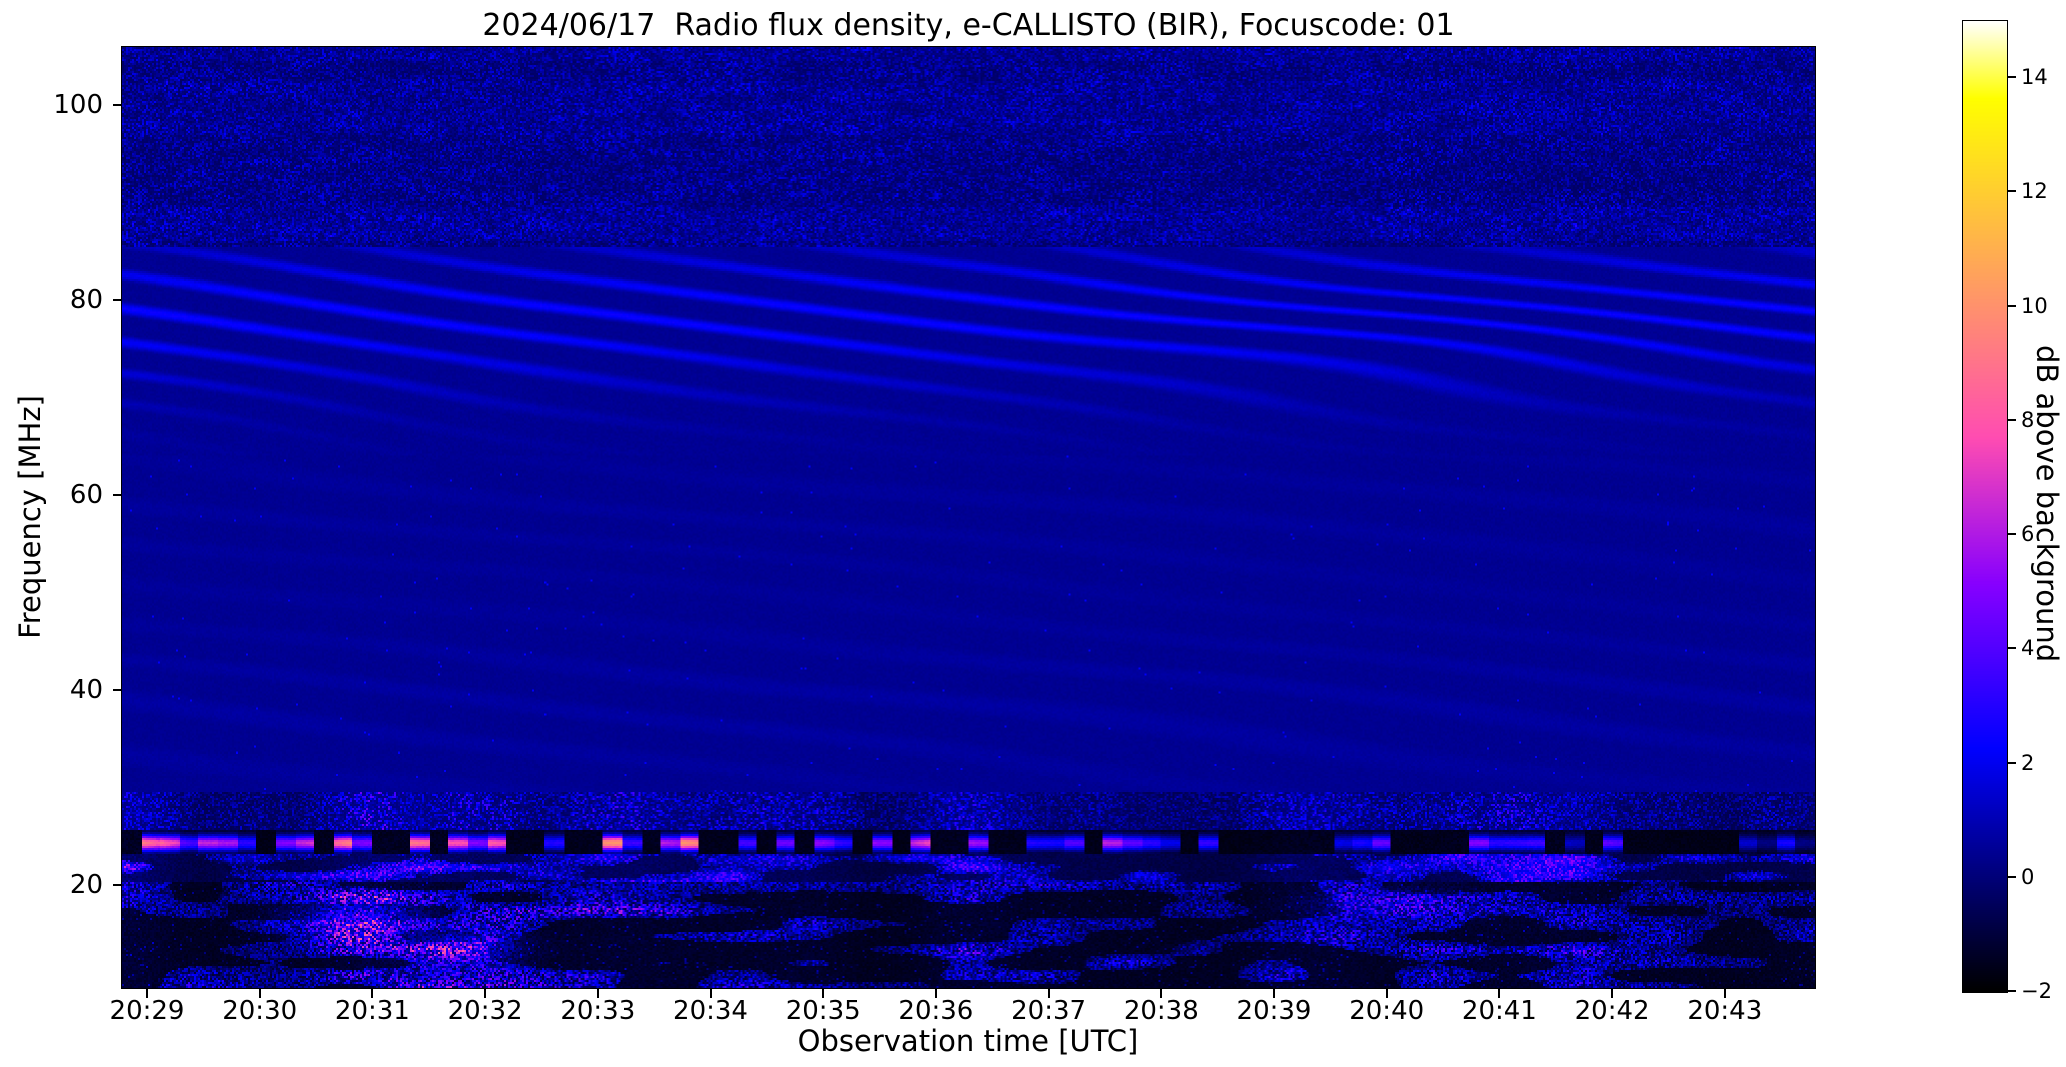 Image resolution: width=2066 pixels, height=1067 pixels. What do you see at coordinates (372, 1011) in the screenshot?
I see `x-tick-label: 20:31` at bounding box center [372, 1011].